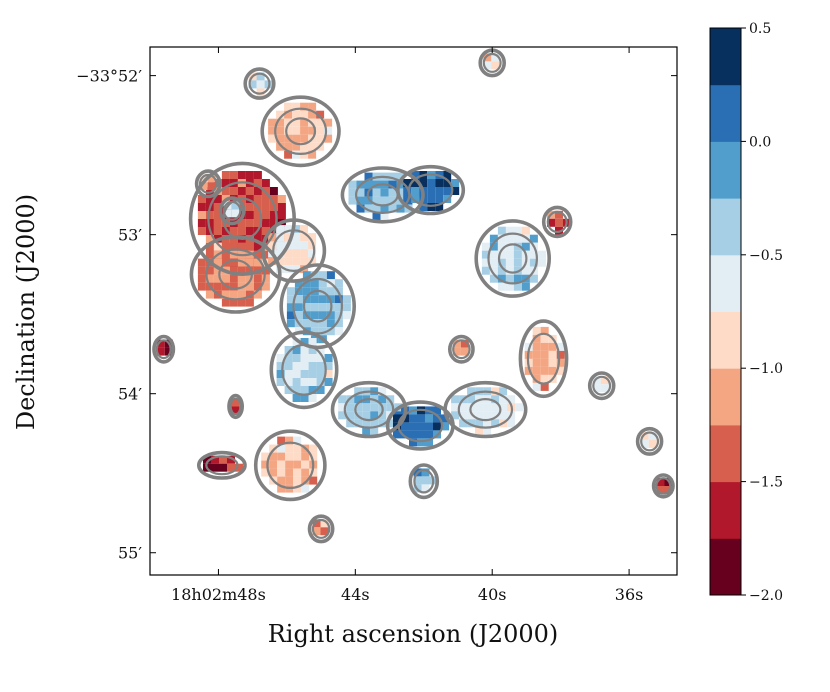 The height and width of the screenshot is (692, 830). Describe the element at coordinates (663, 486) in the screenshot. I see `contour-far-east-red` at that location.